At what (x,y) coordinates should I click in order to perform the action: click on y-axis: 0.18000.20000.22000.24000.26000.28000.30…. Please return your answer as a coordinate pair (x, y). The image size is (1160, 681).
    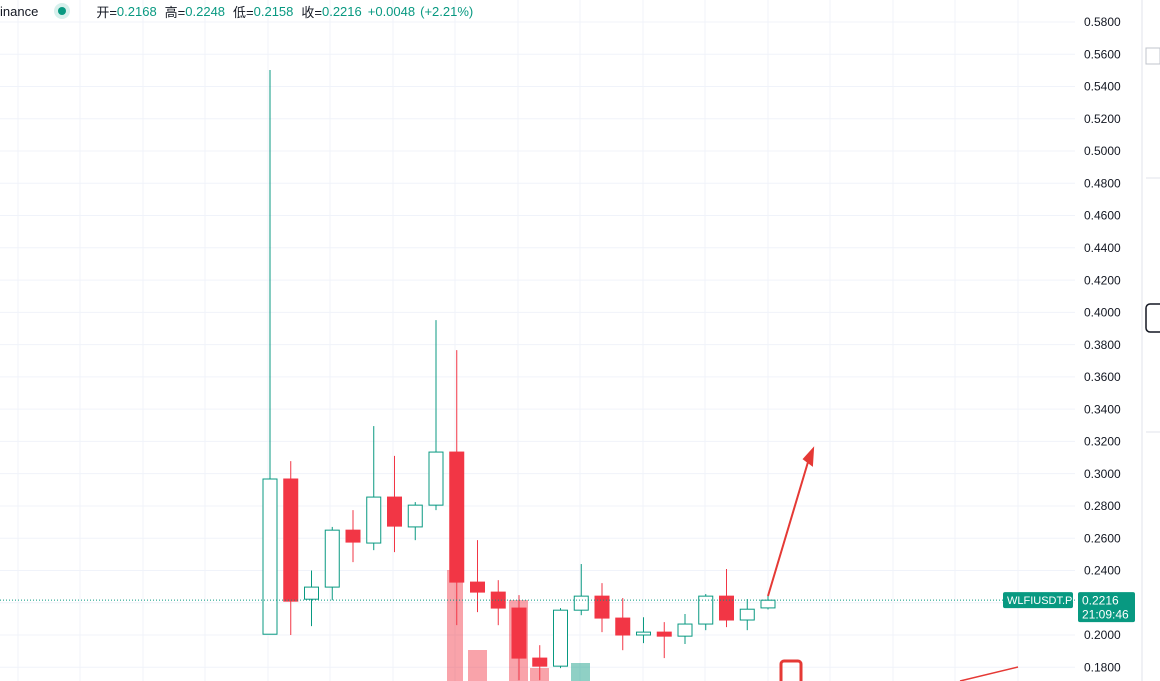
    Looking at the image, I should click on (1108, 340).